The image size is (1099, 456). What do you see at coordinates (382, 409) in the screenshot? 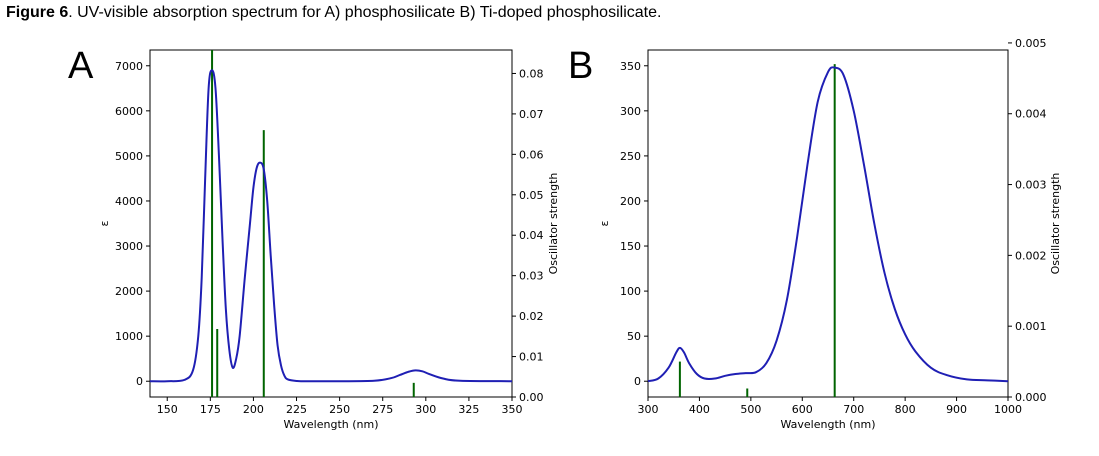
I see `x-tick-label: 275` at bounding box center [382, 409].